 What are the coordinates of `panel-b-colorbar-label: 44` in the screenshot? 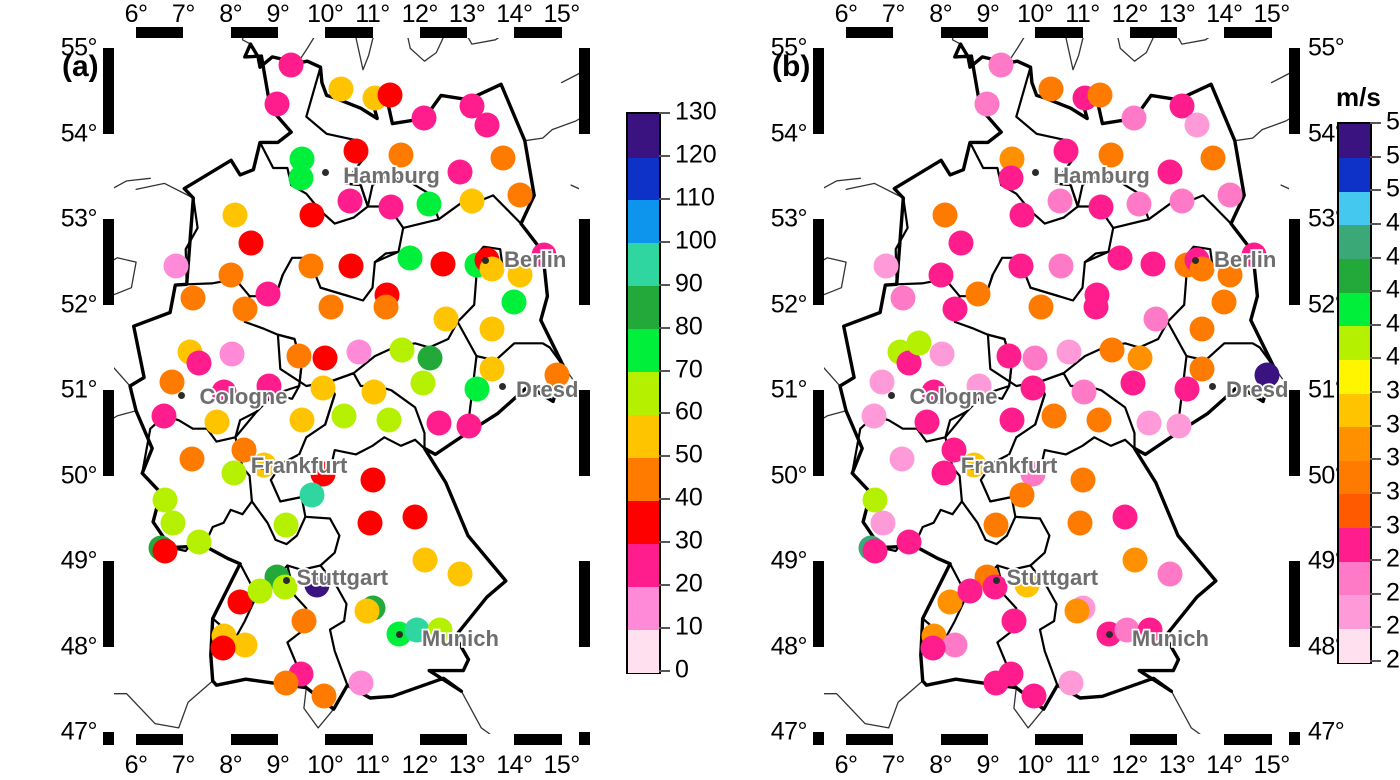 It's located at (1393, 289).